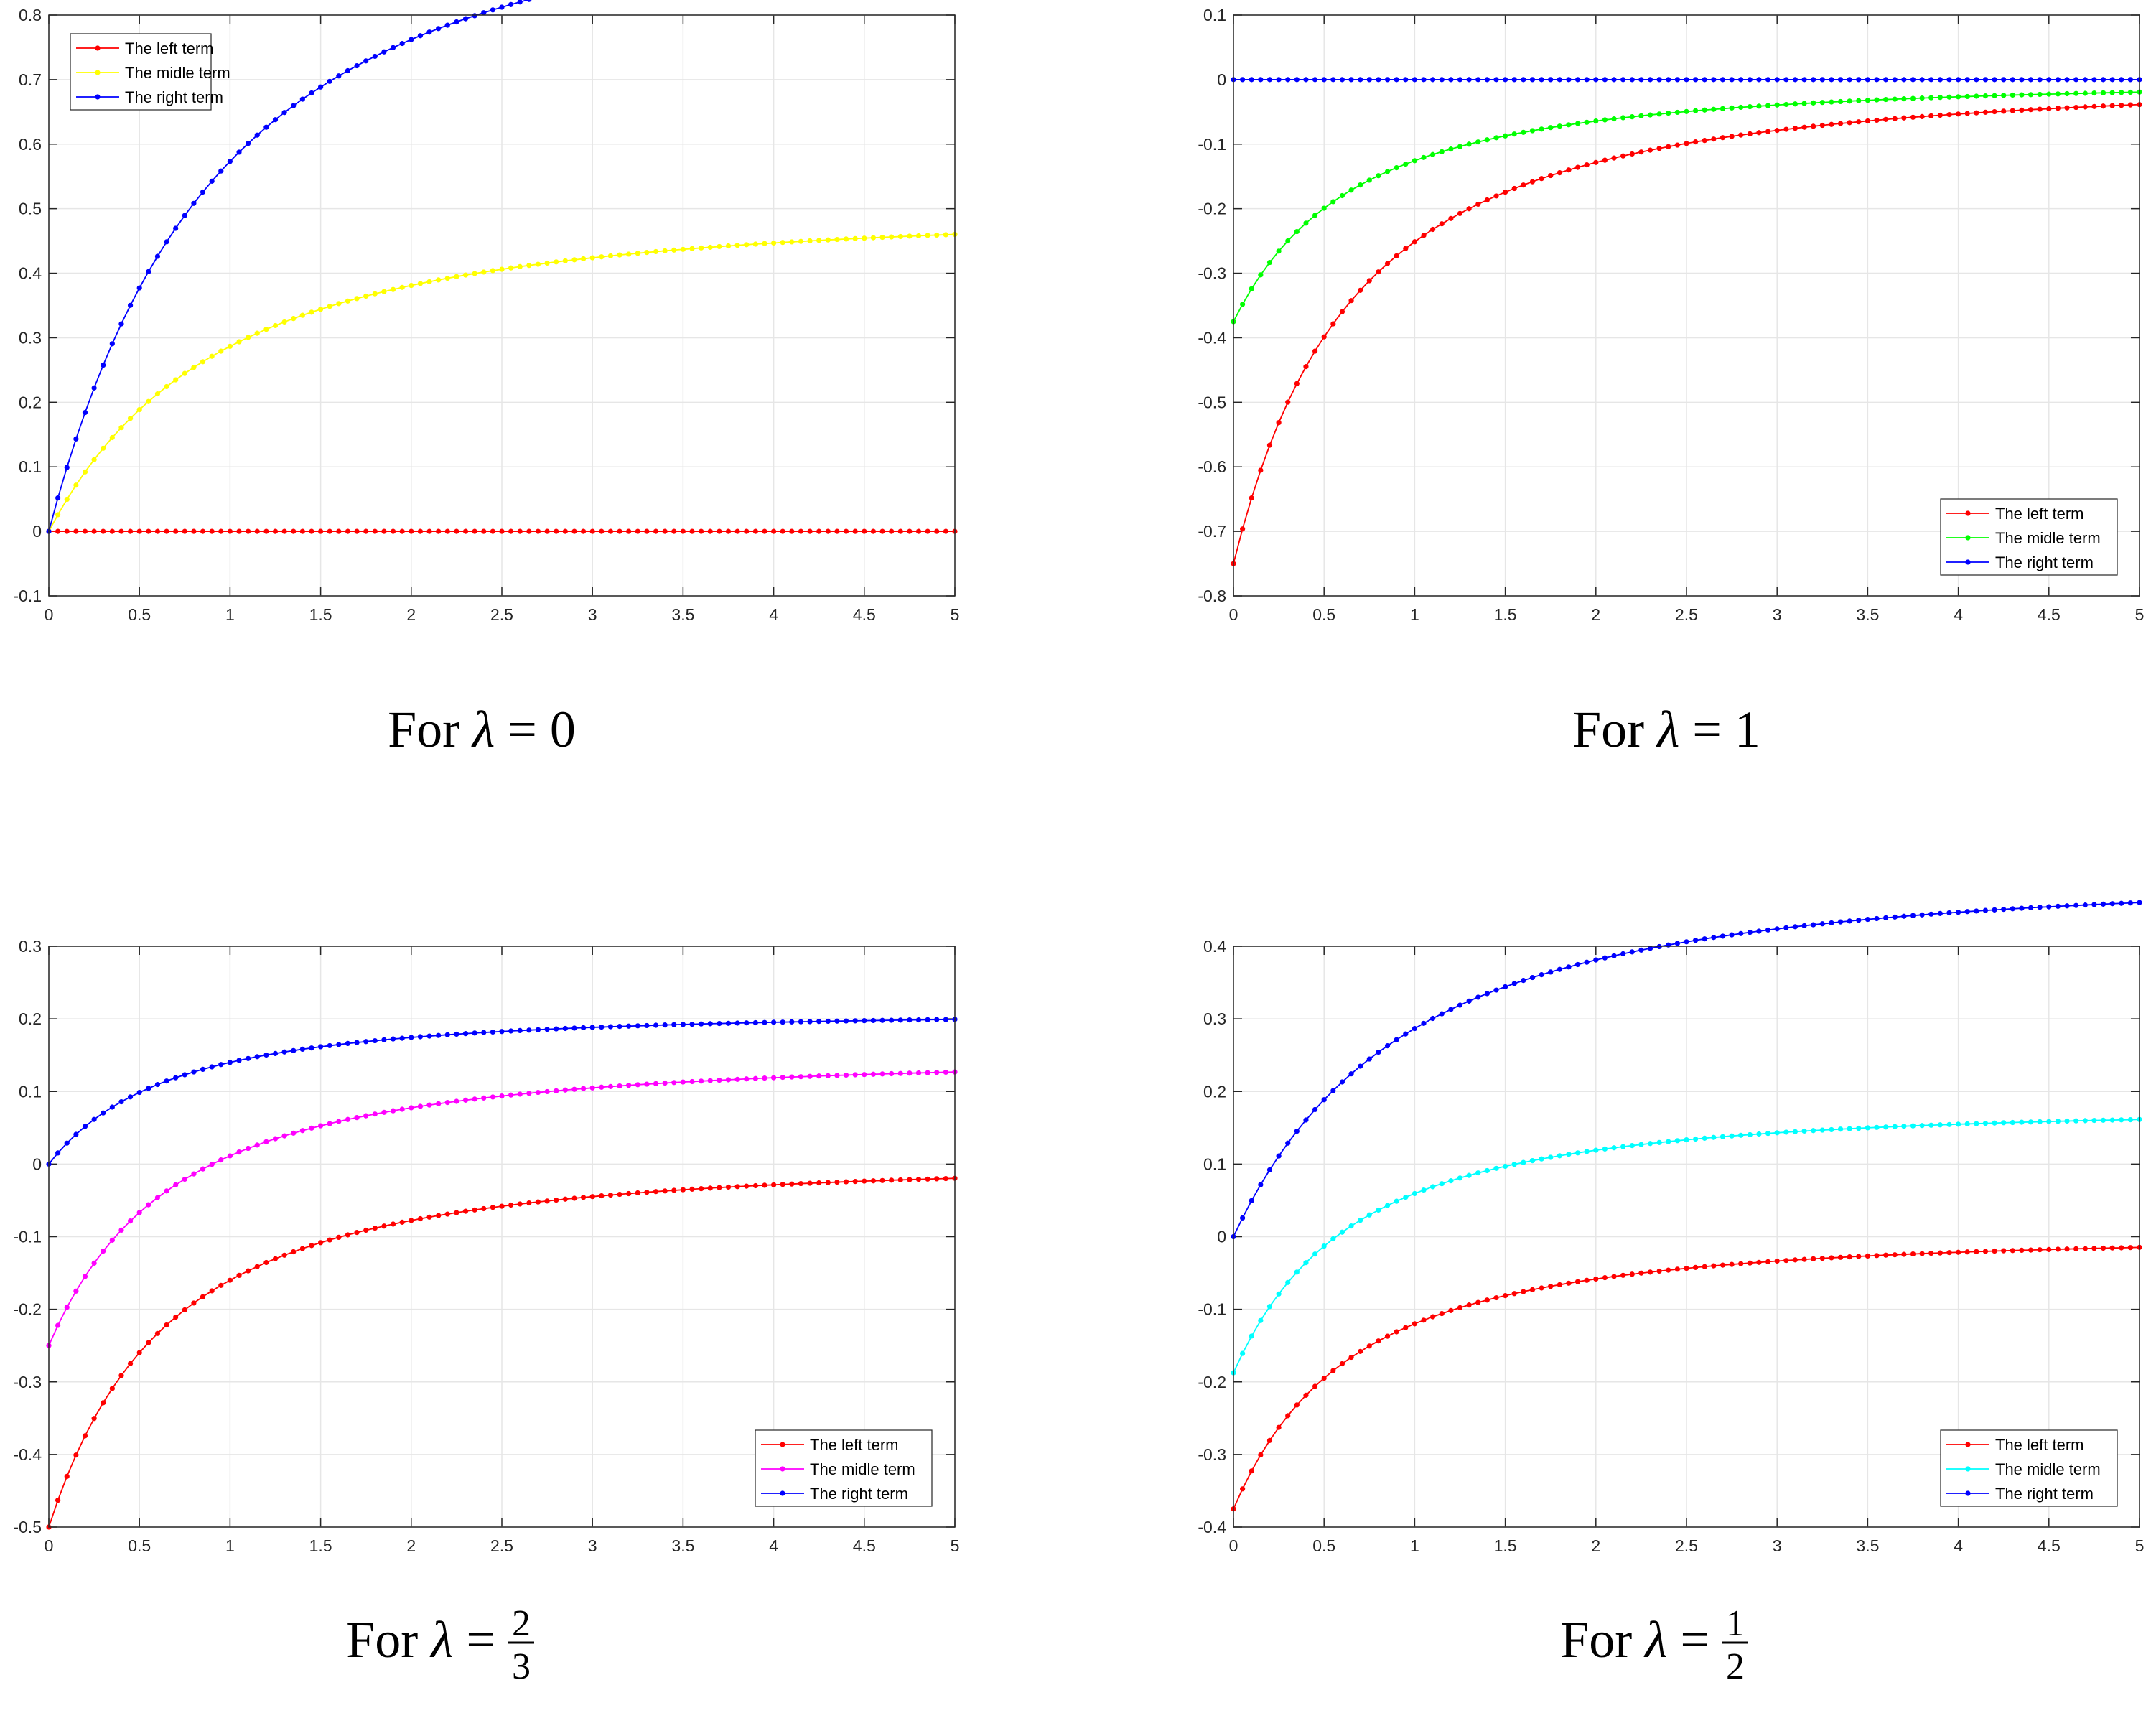 Image resolution: width=2151 pixels, height=1736 pixels. What do you see at coordinates (1212, 466) in the screenshot?
I see `y-tick-label: -0.6` at bounding box center [1212, 466].